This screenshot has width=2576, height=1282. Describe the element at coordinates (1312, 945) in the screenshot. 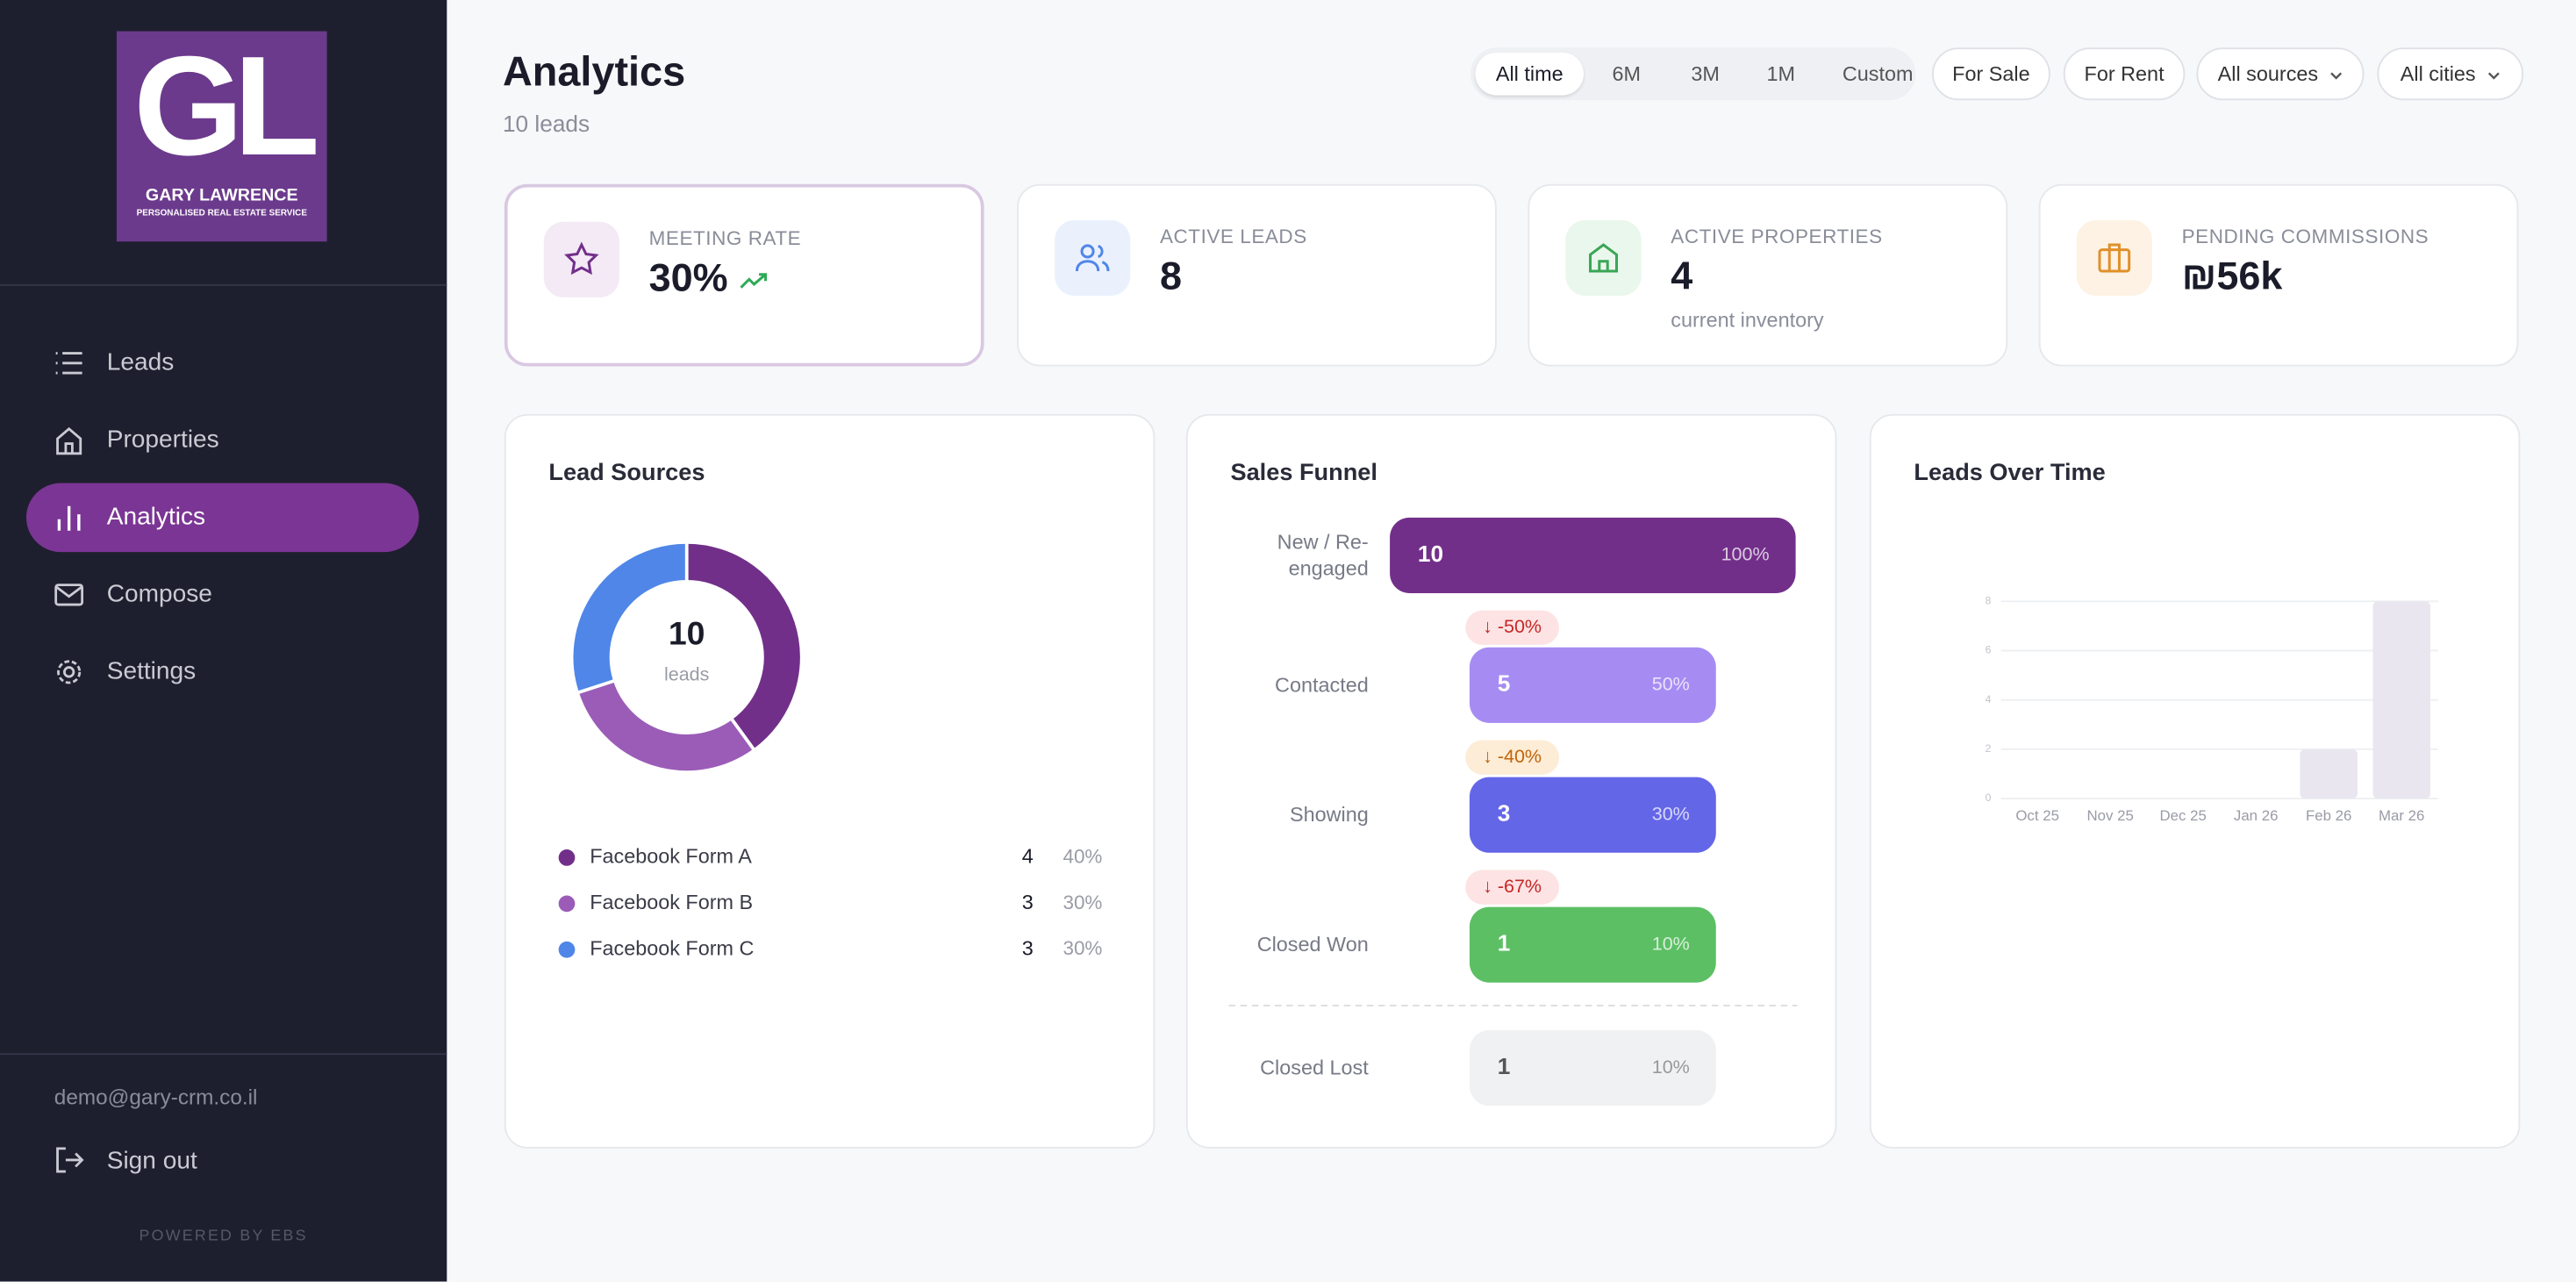

I see `funnel-label: Closed Won` at that location.